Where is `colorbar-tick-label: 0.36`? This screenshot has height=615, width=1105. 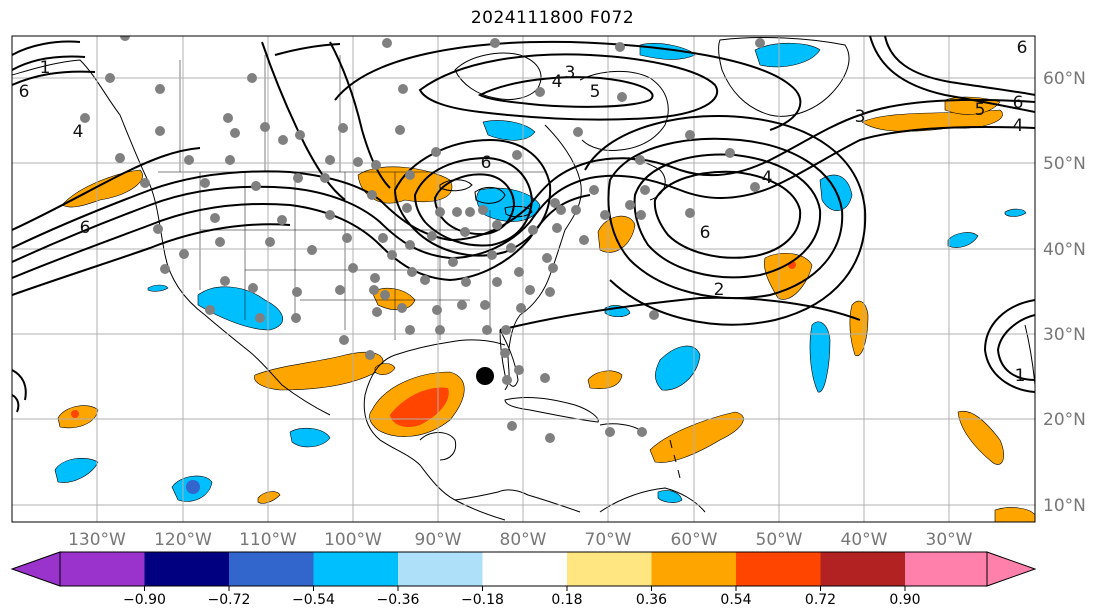 colorbar-tick-label: 0.36 is located at coordinates (651, 600).